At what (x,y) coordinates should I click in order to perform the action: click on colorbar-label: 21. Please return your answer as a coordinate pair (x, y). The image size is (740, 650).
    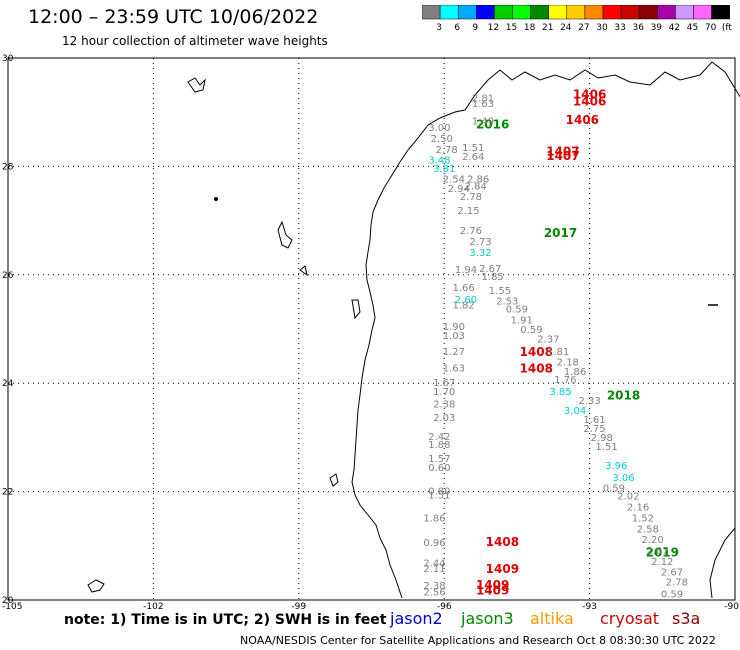
    Looking at the image, I should click on (547, 28).